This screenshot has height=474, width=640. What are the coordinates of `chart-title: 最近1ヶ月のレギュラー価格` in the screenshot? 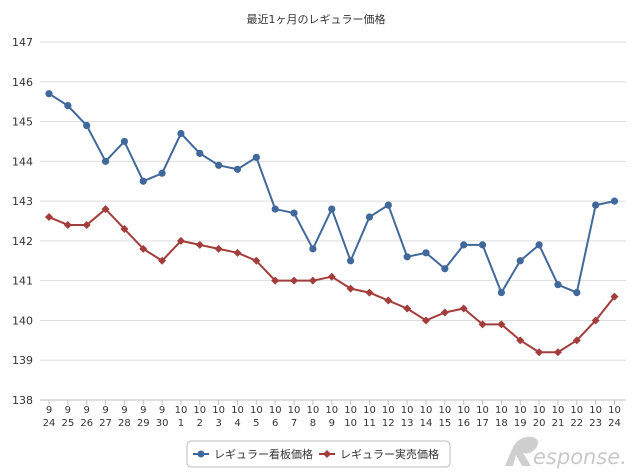 It's located at (316, 19).